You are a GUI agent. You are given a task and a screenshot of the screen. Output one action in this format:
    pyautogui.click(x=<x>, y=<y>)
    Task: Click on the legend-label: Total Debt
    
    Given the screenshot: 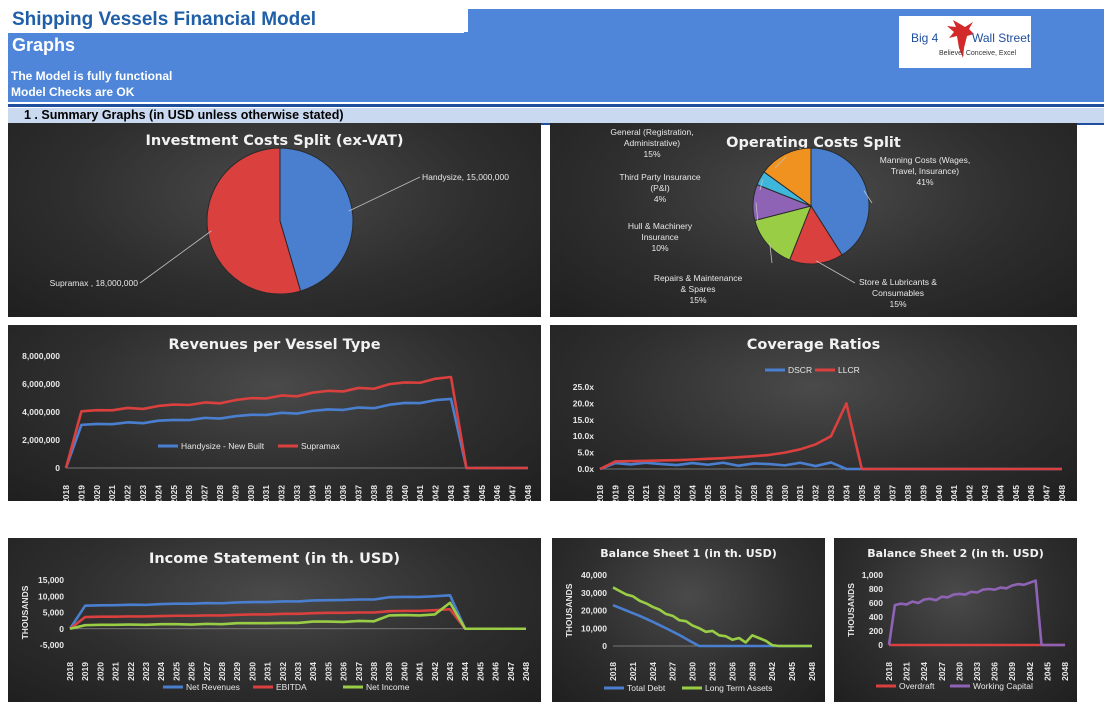 What is the action you would take?
    pyautogui.click(x=646, y=688)
    